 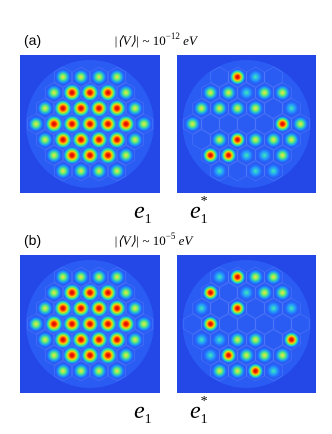 What do you see at coordinates (184, 240) in the screenshot?
I see `unit: eV` at bounding box center [184, 240].